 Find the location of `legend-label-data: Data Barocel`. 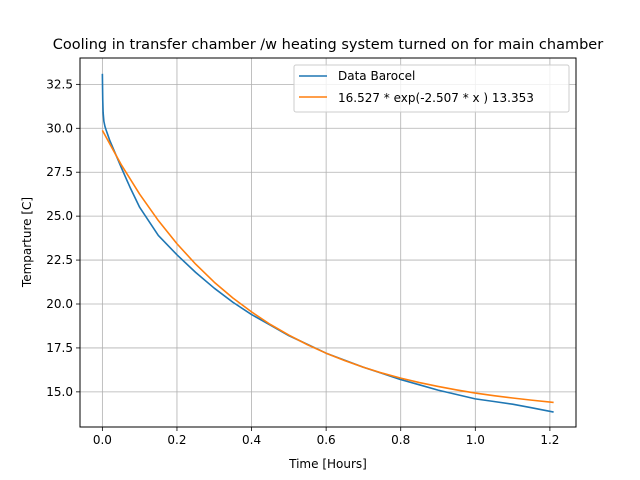

legend-label-data: Data Barocel is located at coordinates (376, 76).